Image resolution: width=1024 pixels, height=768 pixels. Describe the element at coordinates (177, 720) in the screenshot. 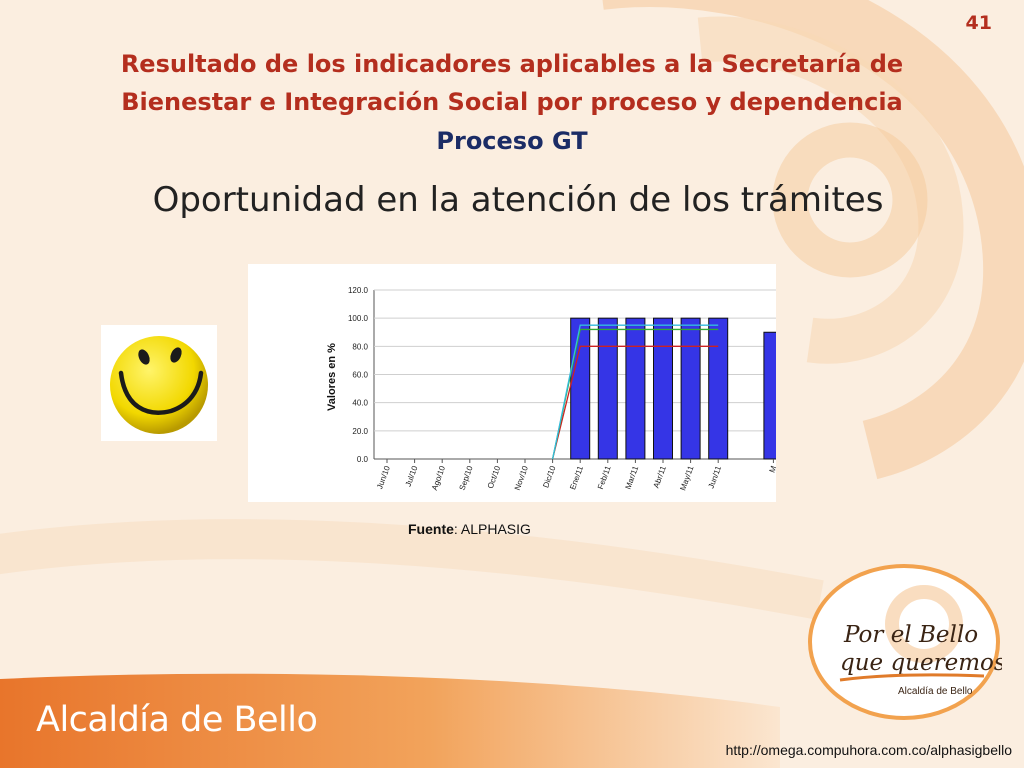

I see `footer-brand: Alcaldía de Bello` at that location.